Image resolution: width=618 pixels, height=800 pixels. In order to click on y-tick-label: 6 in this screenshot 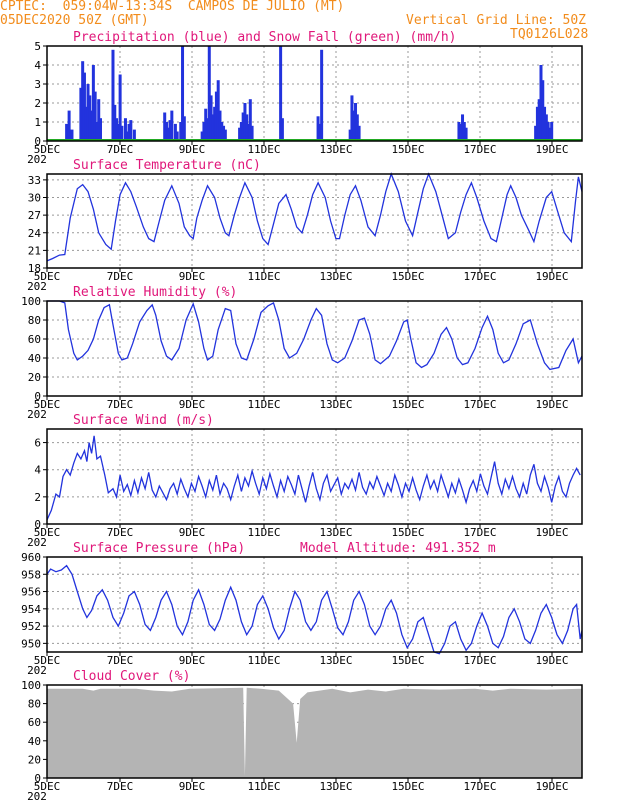, I will do `click(37, 443)`.